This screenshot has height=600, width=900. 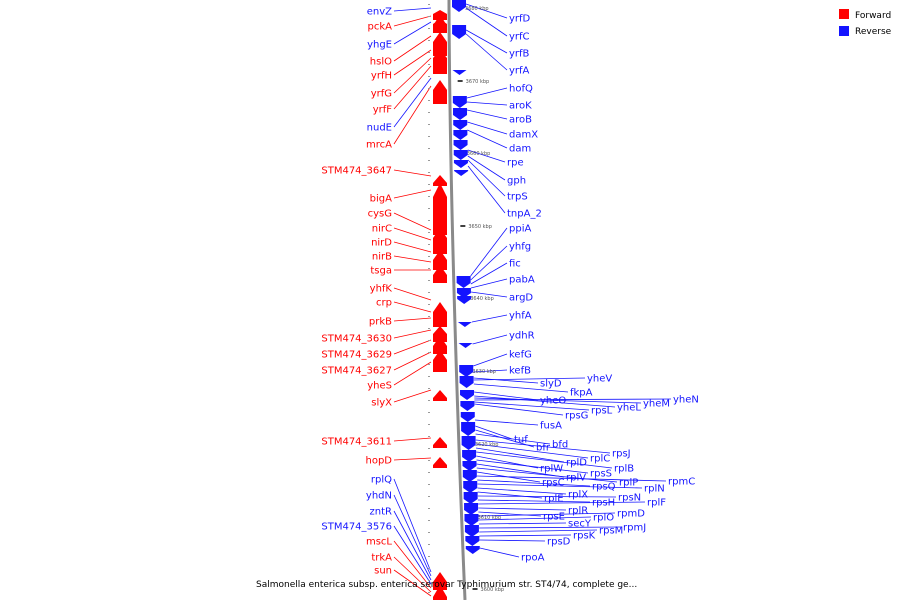 I want to click on gene-label-mscl: mscL, so click(x=379, y=542).